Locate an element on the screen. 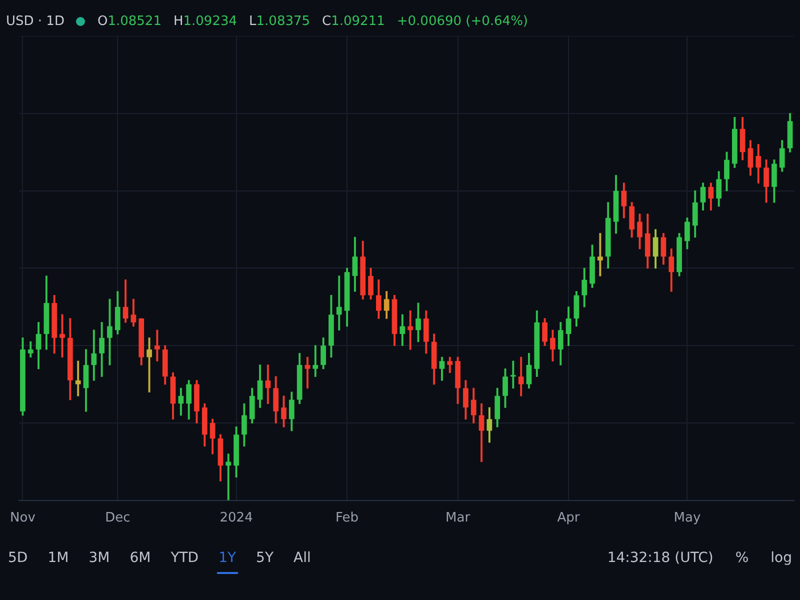 The image size is (800, 600). x-tick-label: May is located at coordinates (687, 518).